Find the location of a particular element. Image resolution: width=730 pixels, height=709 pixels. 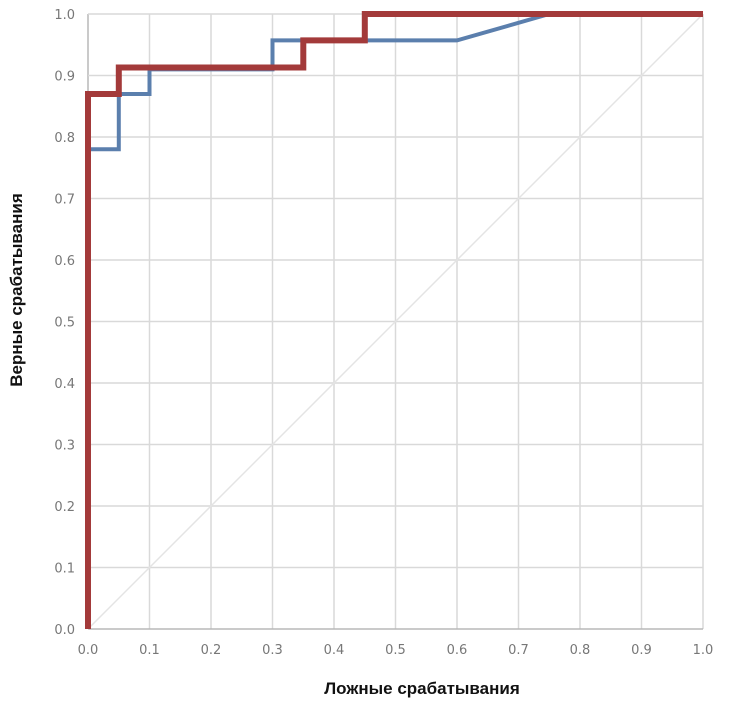

y-tick-label: 0.9 is located at coordinates (64, 77).